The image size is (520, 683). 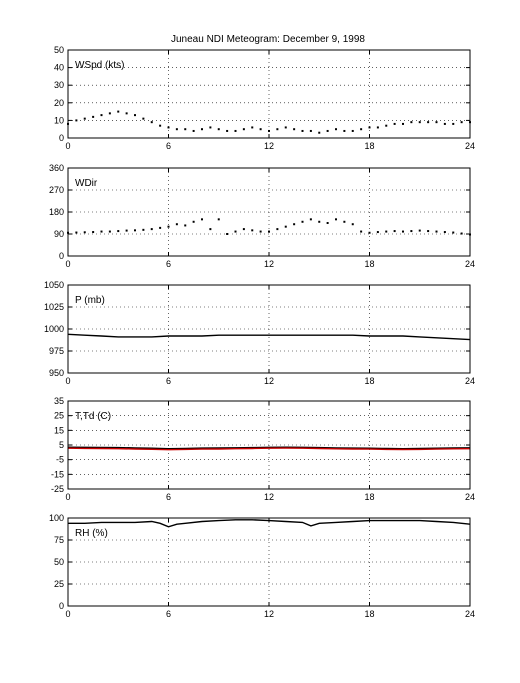 I want to click on wdir-xtick-label: 18, so click(x=369, y=264).